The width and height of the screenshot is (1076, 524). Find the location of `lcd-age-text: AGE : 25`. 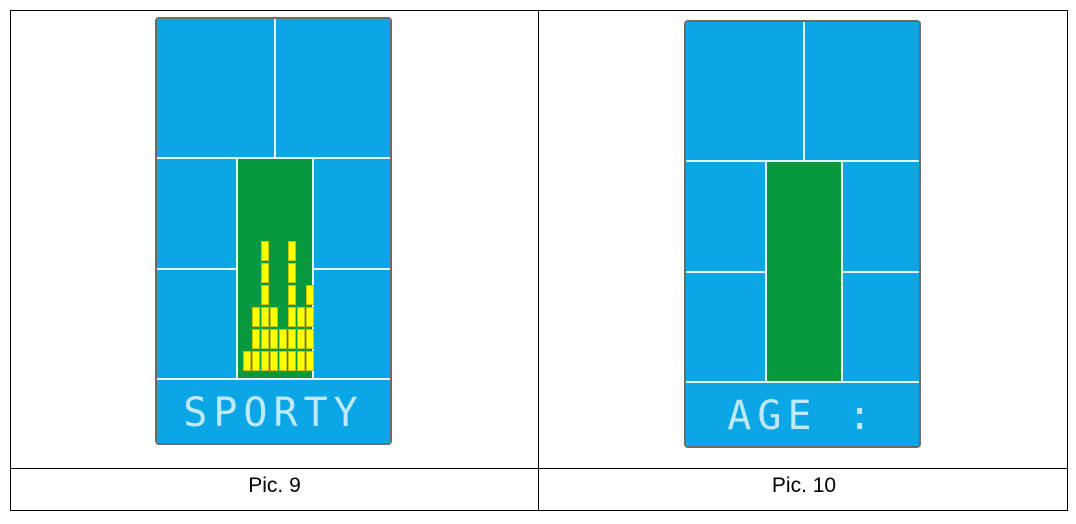

lcd-age-text: AGE : 25 is located at coordinates (802, 416).